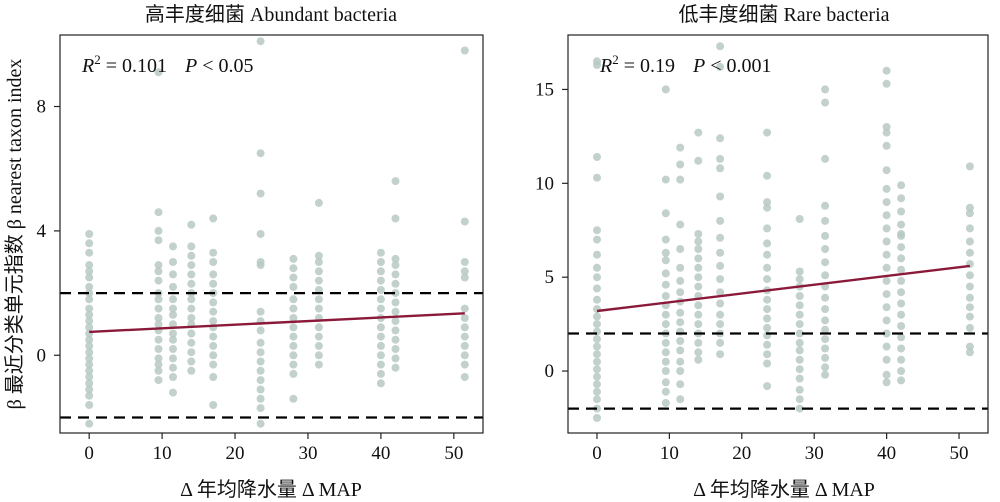 The image size is (1000, 502). Describe the element at coordinates (97, 59) in the screenshot. I see `abundant-r2-superscript: 2` at that location.